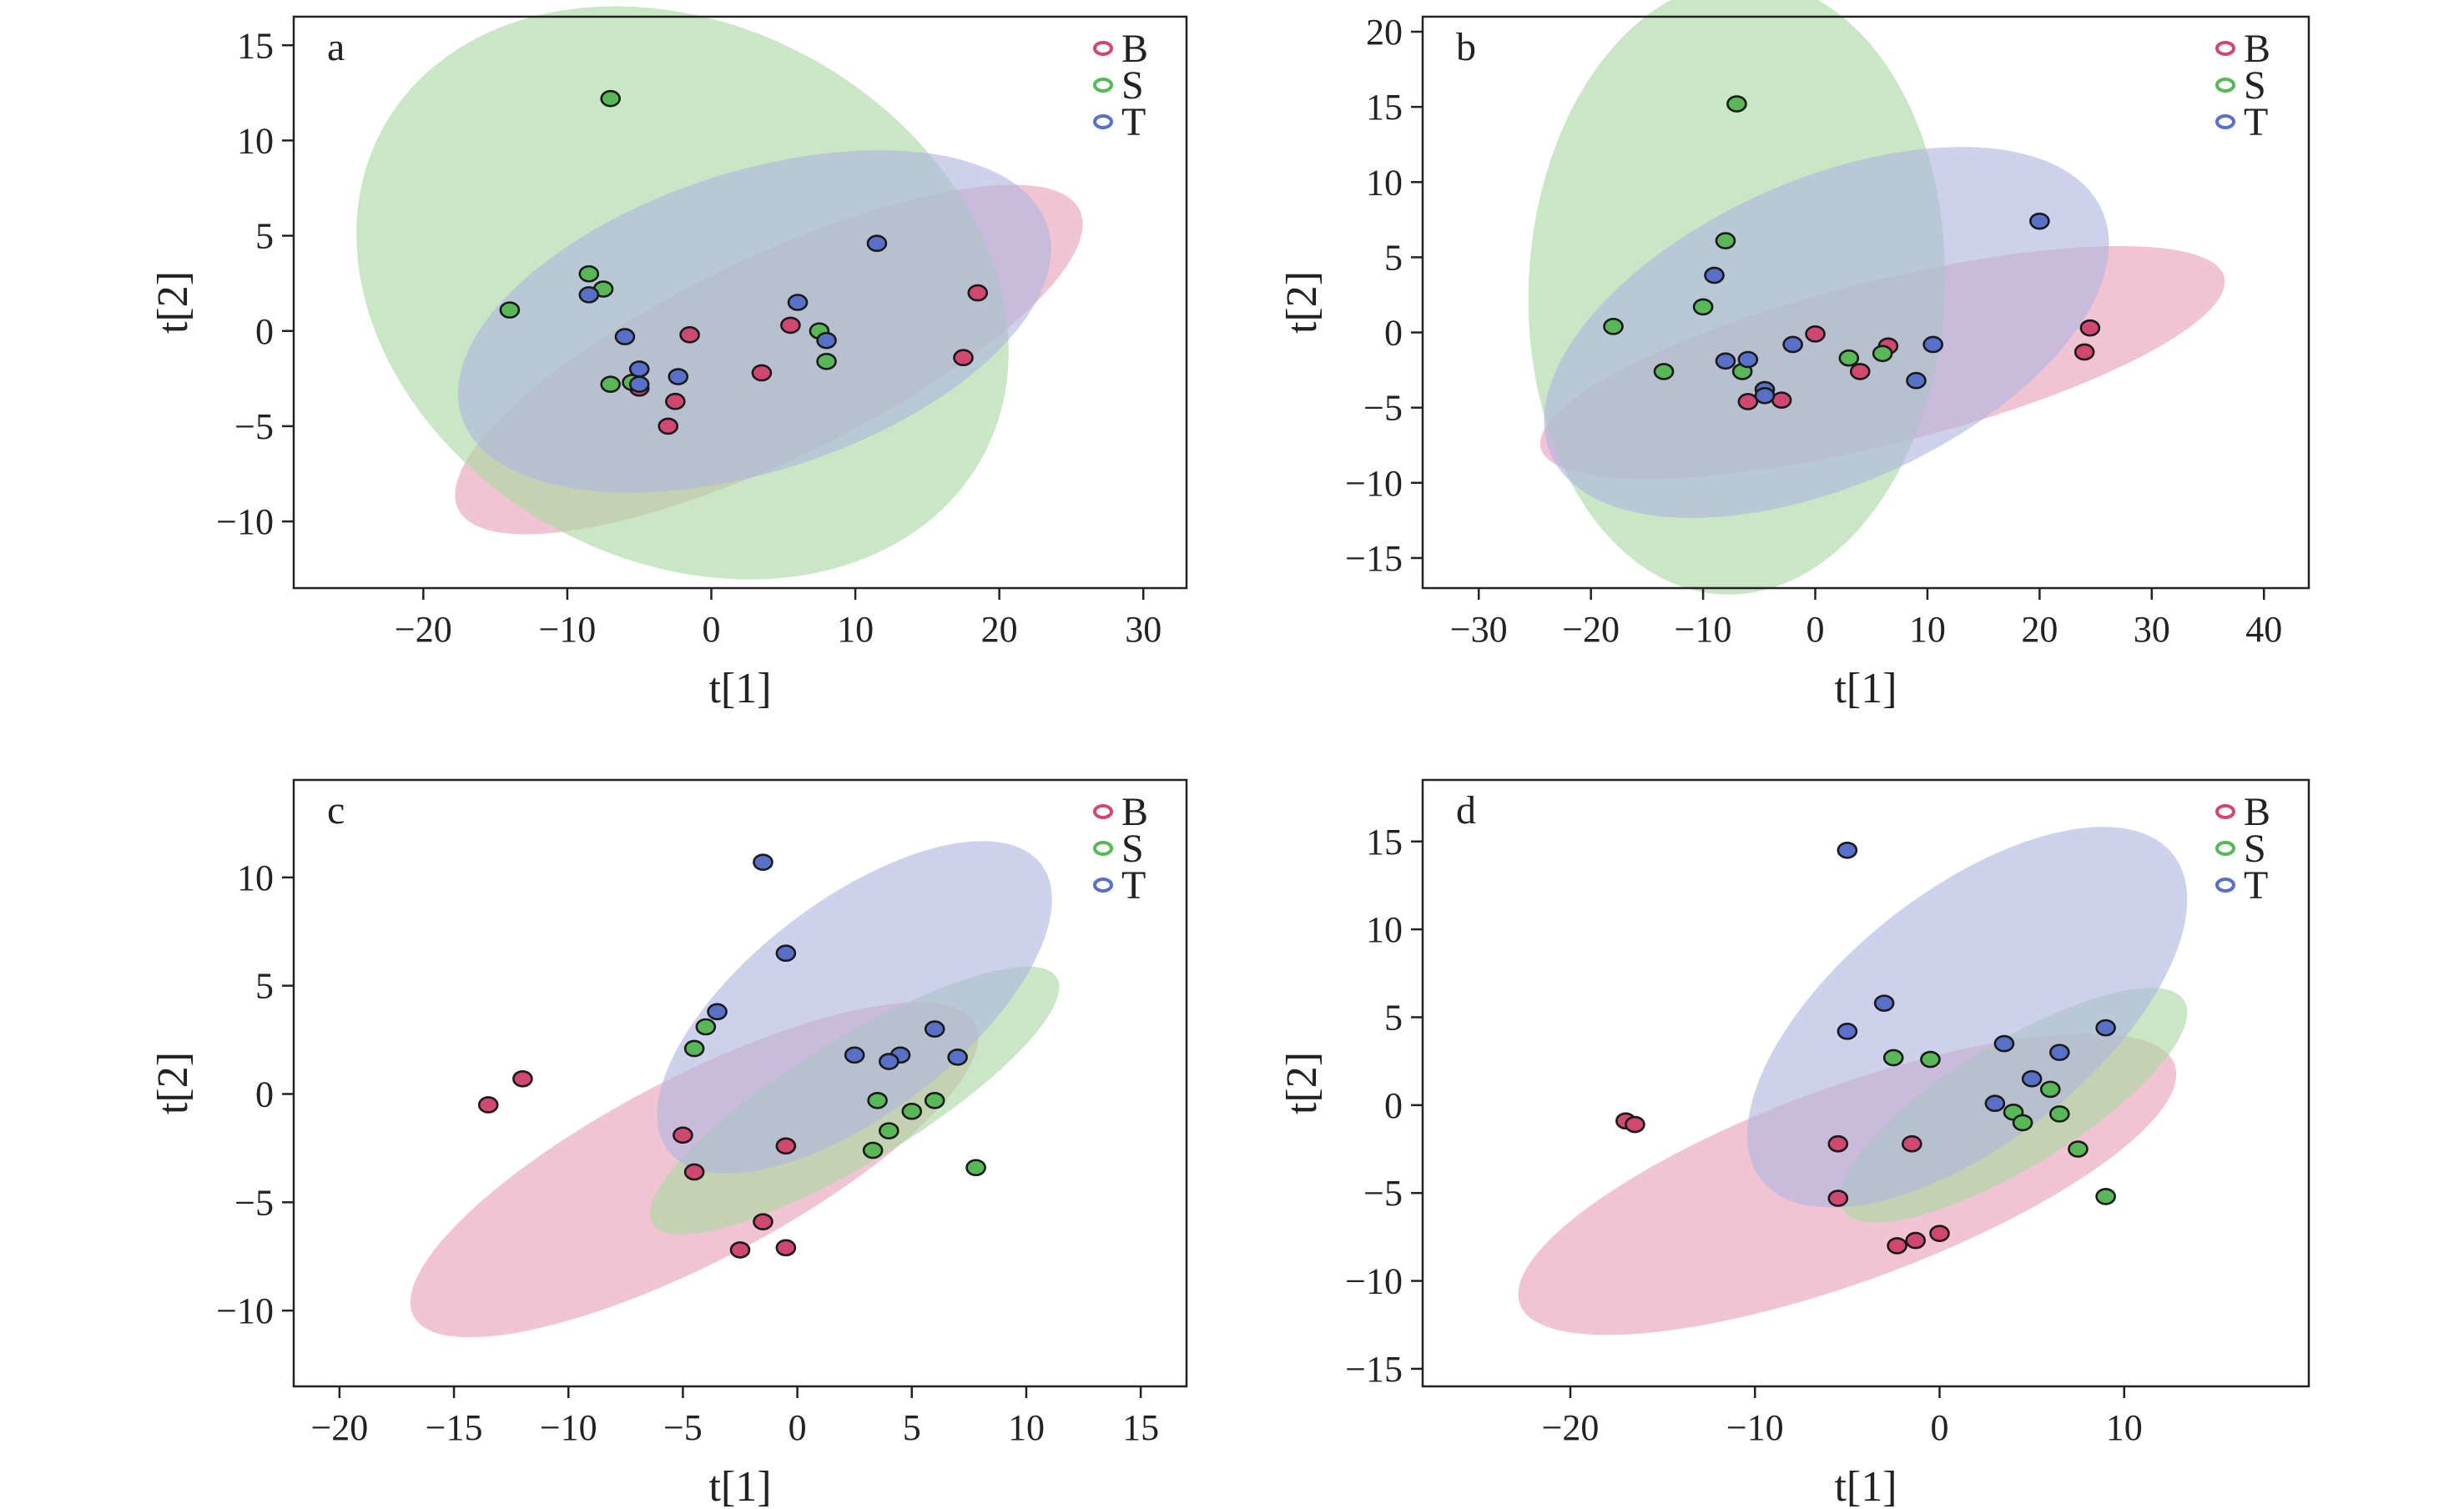  I want to click on plot-frame, so click(1865, 1083).